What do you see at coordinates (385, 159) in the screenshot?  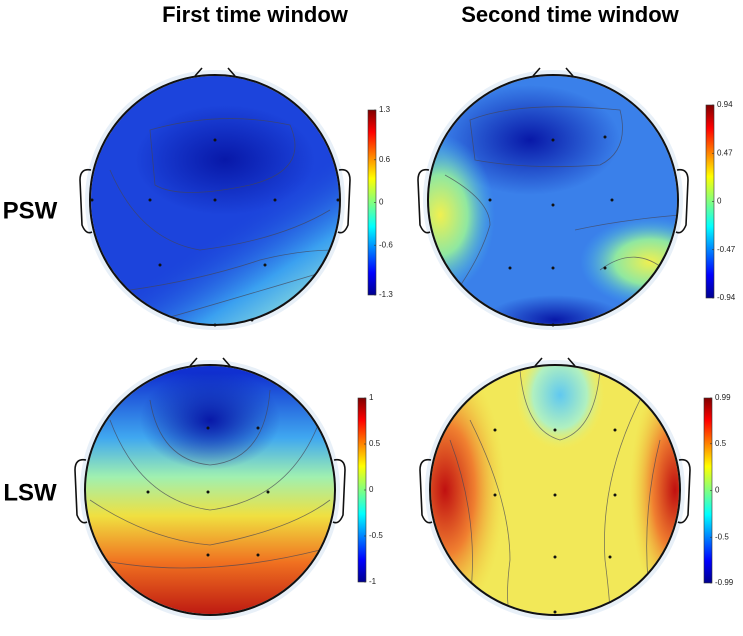 I see `colorbar-tick-label: 0.6` at bounding box center [385, 159].